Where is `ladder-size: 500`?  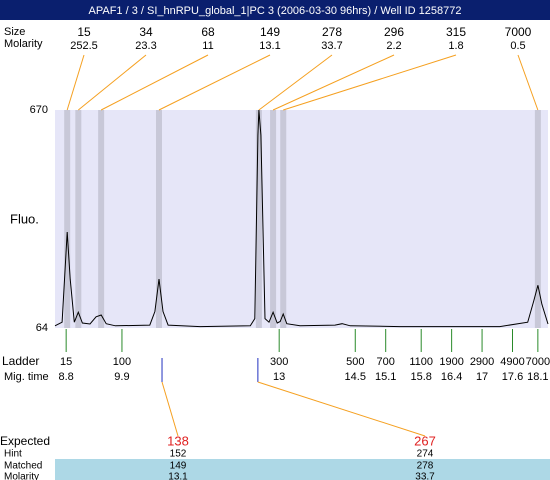
ladder-size: 500 is located at coordinates (355, 362).